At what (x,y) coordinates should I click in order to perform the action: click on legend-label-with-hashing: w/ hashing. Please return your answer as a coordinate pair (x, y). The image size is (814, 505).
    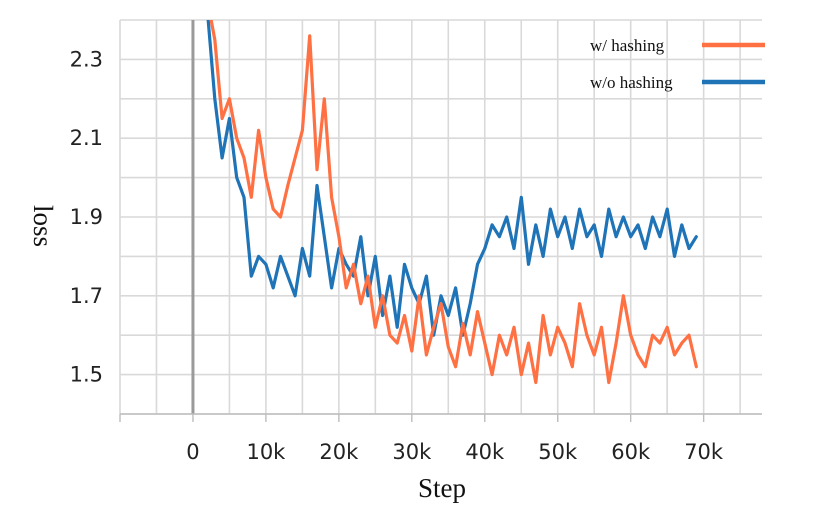
    Looking at the image, I should click on (627, 45).